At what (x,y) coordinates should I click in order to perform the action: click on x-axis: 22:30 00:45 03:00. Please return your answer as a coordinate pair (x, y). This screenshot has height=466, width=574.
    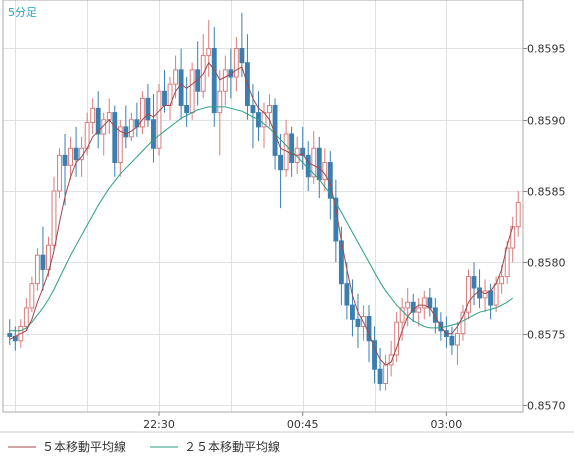
    Looking at the image, I should click on (302, 421).